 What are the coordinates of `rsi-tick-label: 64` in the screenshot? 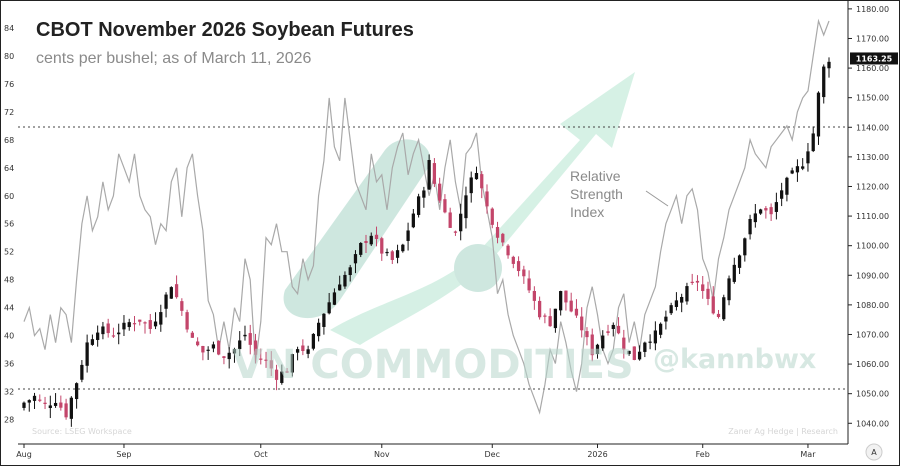 It's located at (9, 168).